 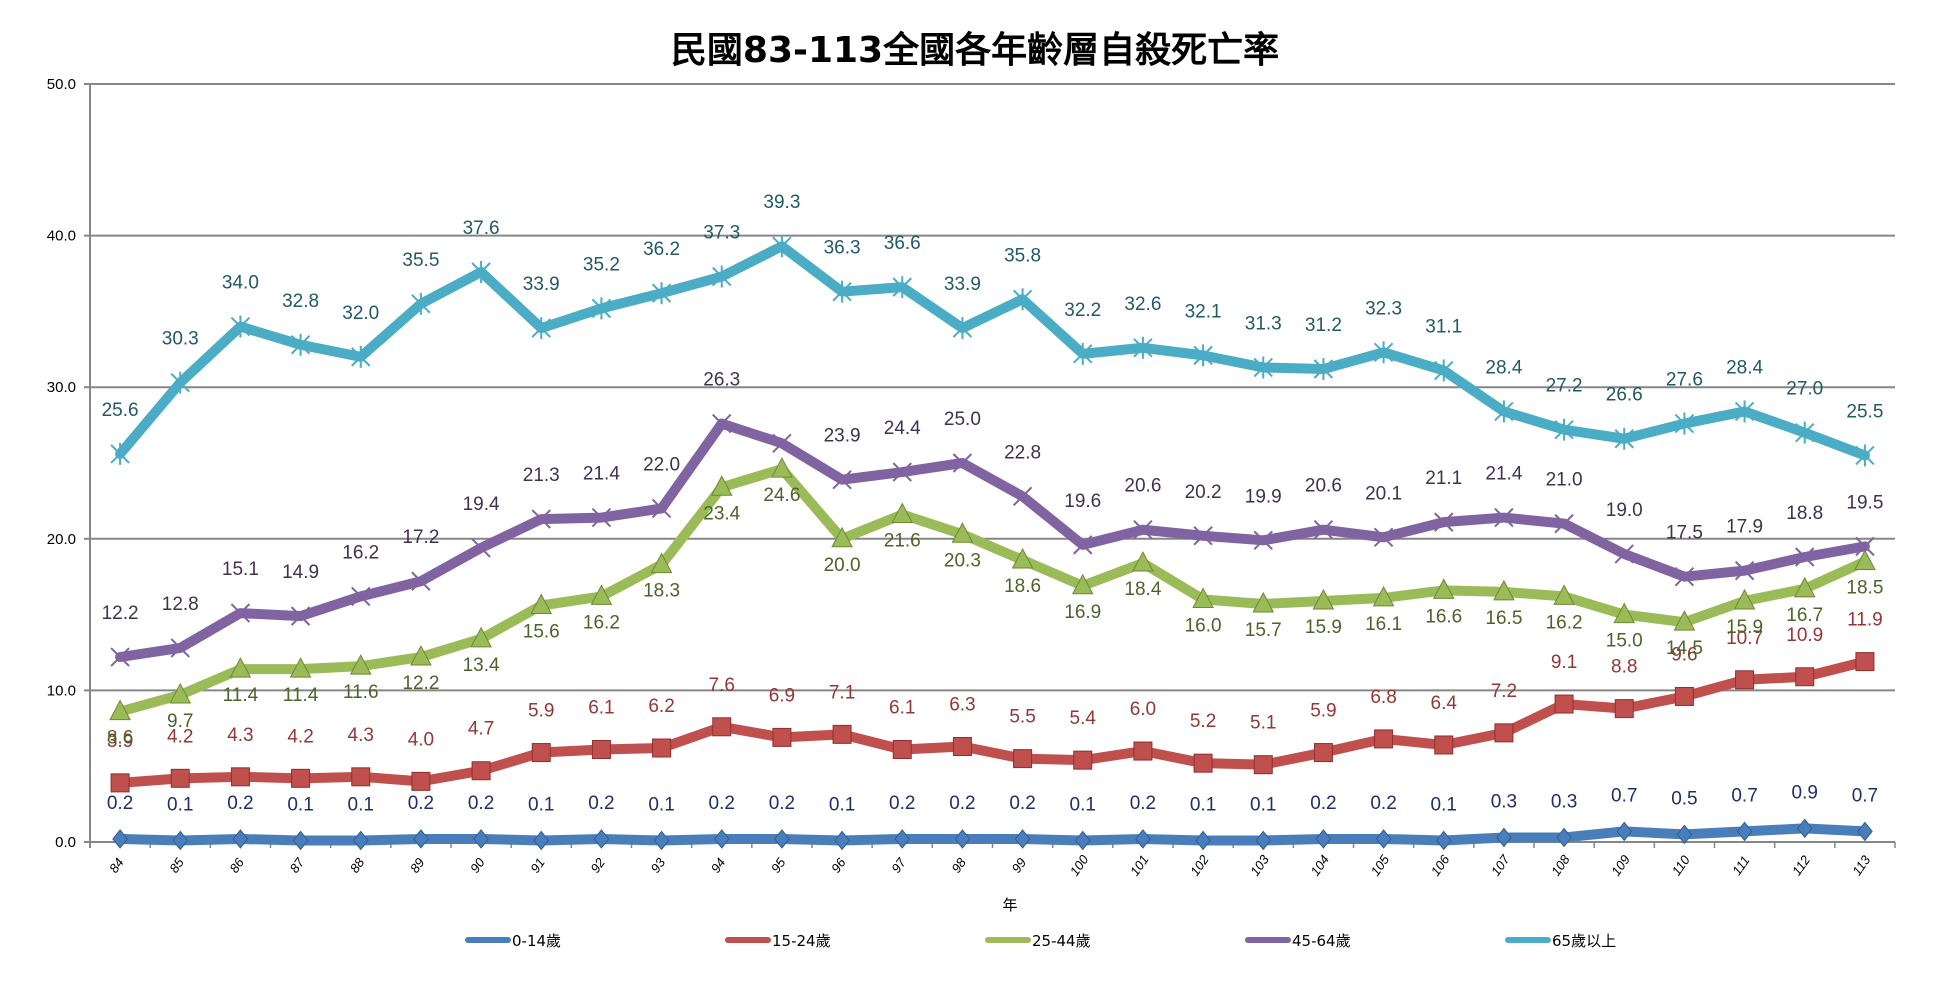 What do you see at coordinates (1383, 803) in the screenshot?
I see `data-label: 0.2` at bounding box center [1383, 803].